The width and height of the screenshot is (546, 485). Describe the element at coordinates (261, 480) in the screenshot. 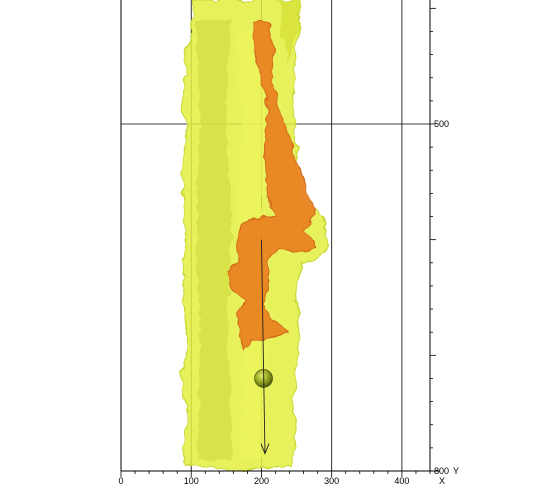

I see `x-tick-label-200: 200` at that location.